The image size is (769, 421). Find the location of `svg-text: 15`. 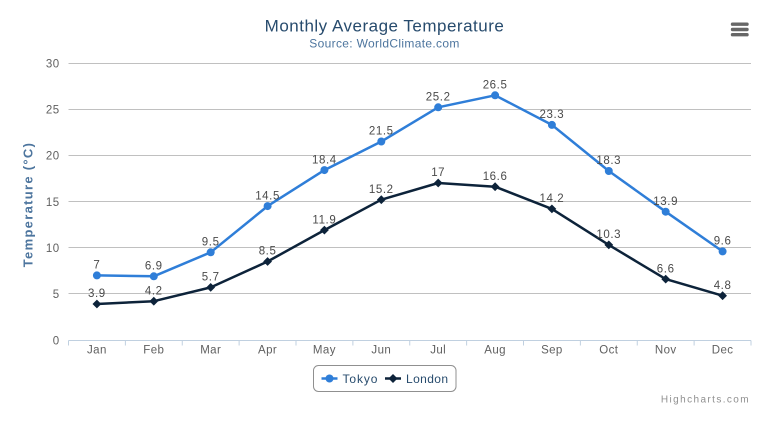

svg-text: 15 is located at coordinates (53, 203).